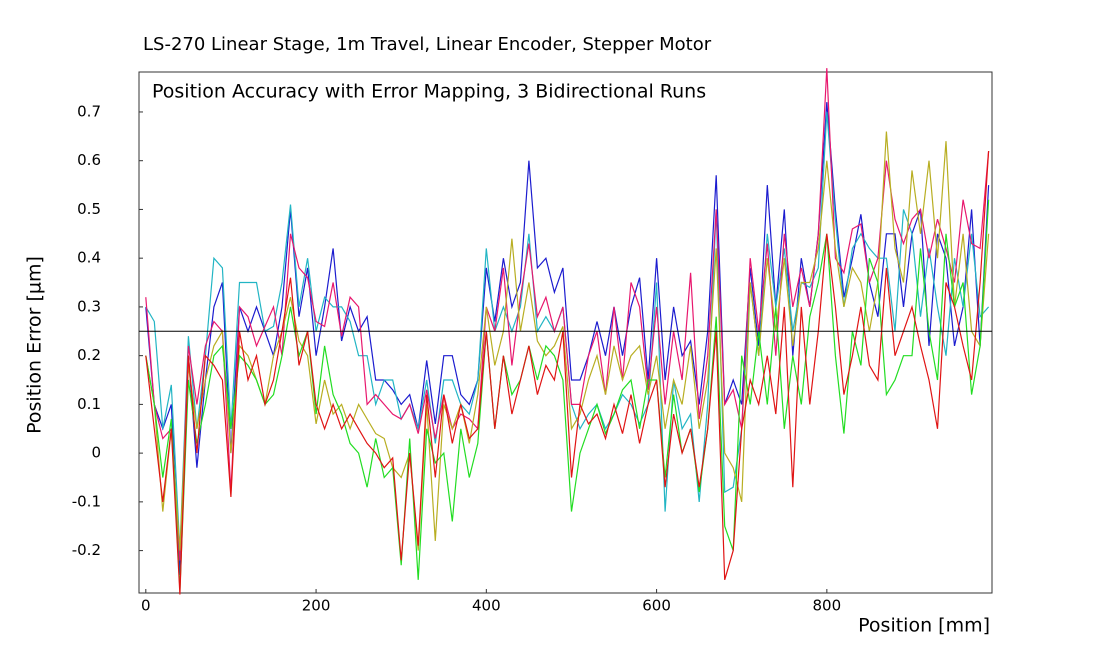  What do you see at coordinates (89, 306) in the screenshot?
I see `y-tick-label: 0.3` at bounding box center [89, 306].